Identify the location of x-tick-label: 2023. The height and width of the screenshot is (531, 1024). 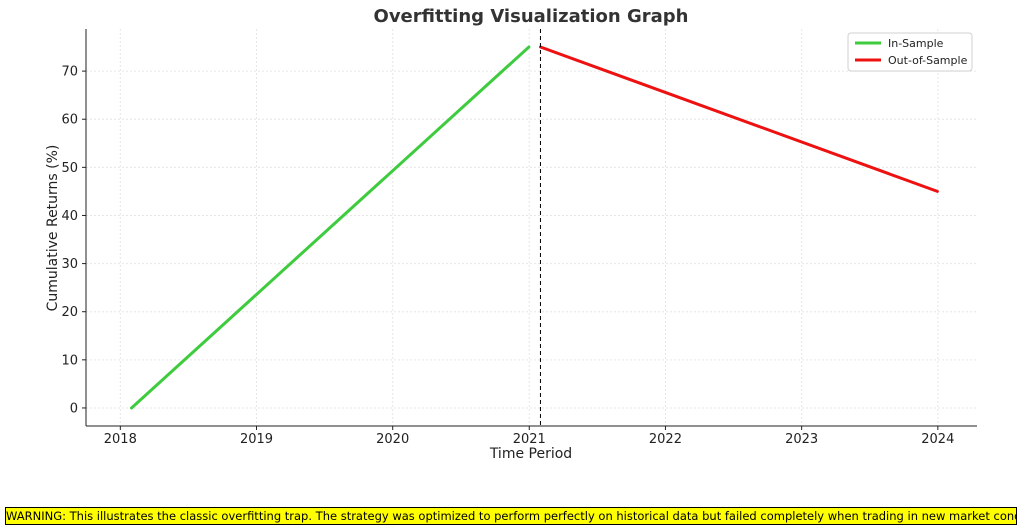
(801, 439).